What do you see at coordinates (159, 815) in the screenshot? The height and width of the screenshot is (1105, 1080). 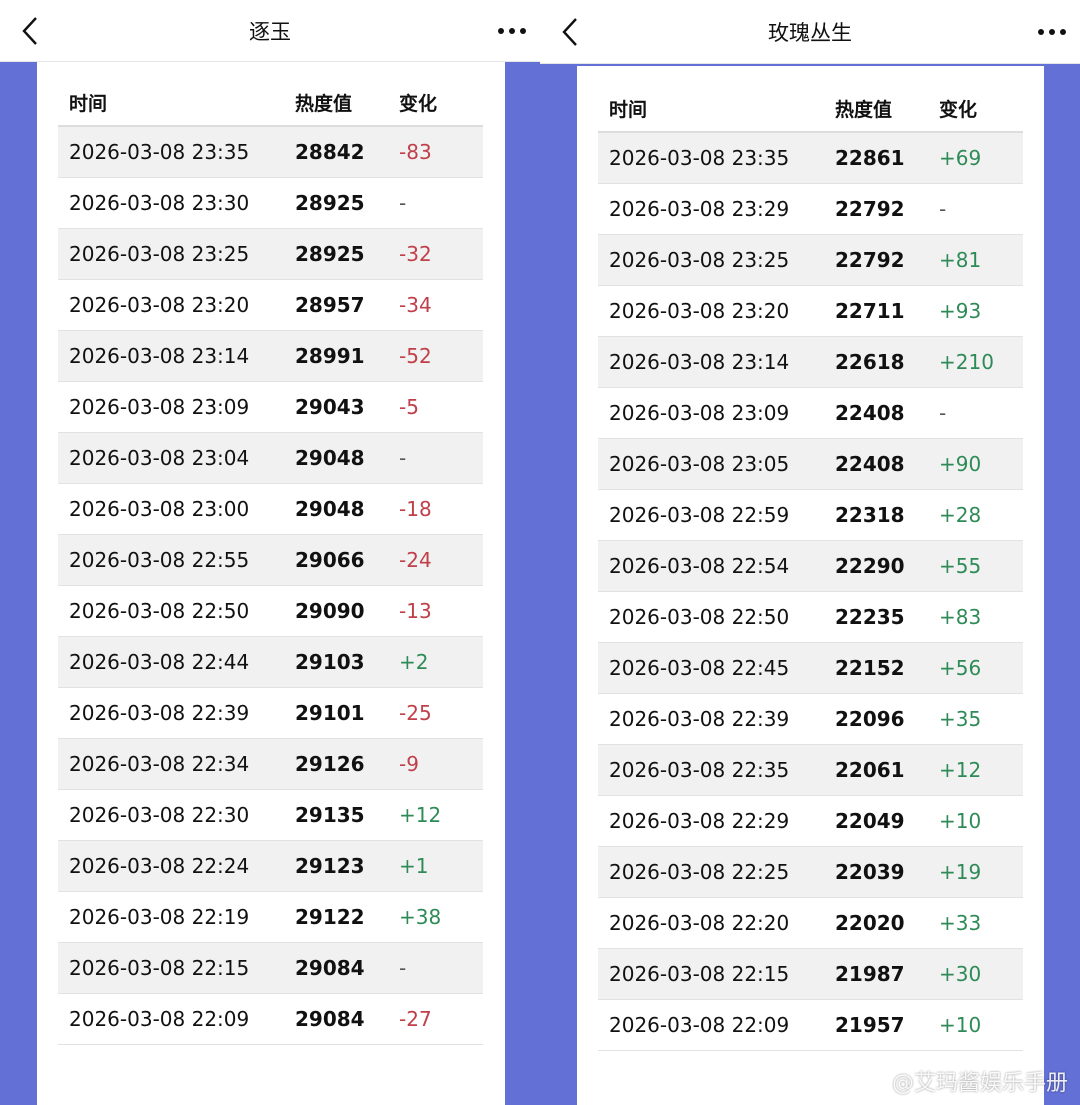 I see `time-cell: 2026-03-08 22:30` at bounding box center [159, 815].